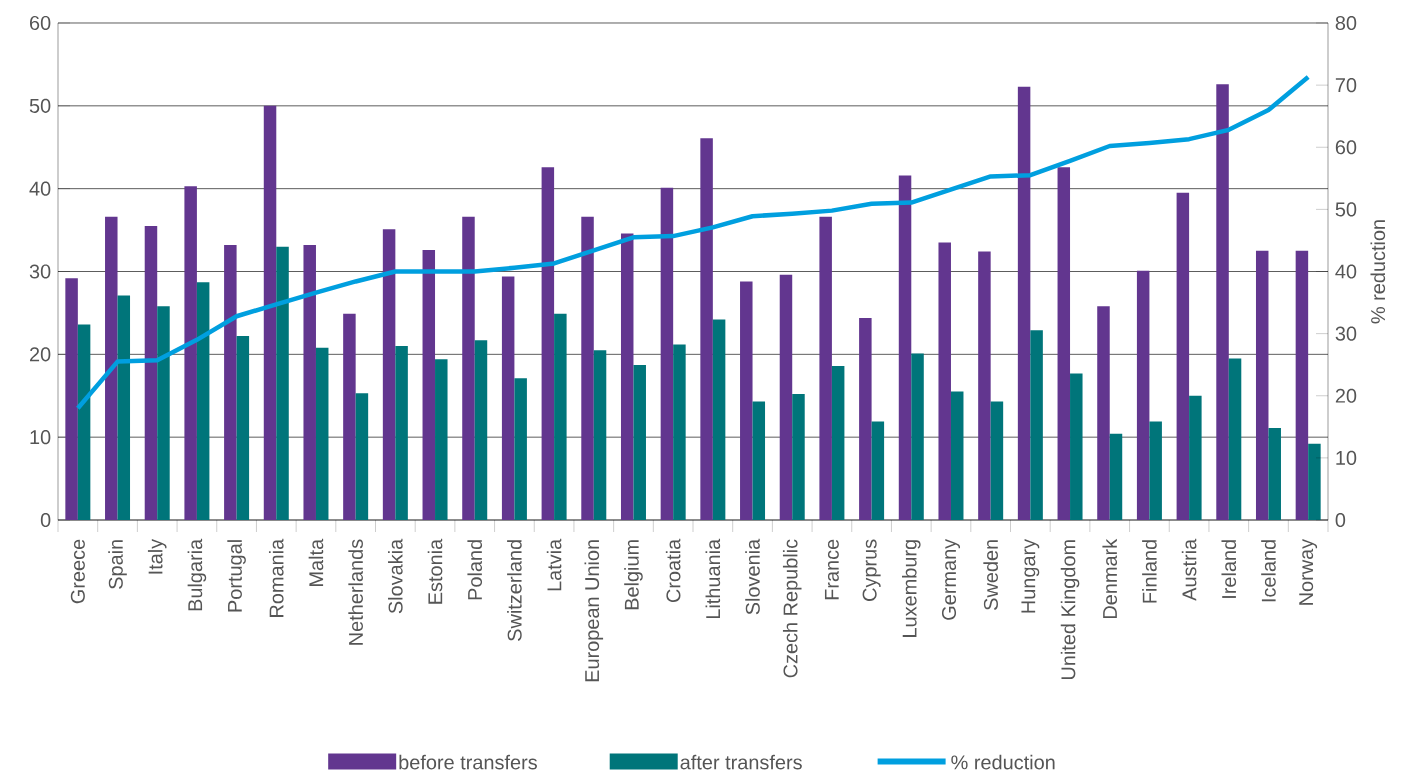  I want to click on x-tick-label: Slovenia, so click(752, 576).